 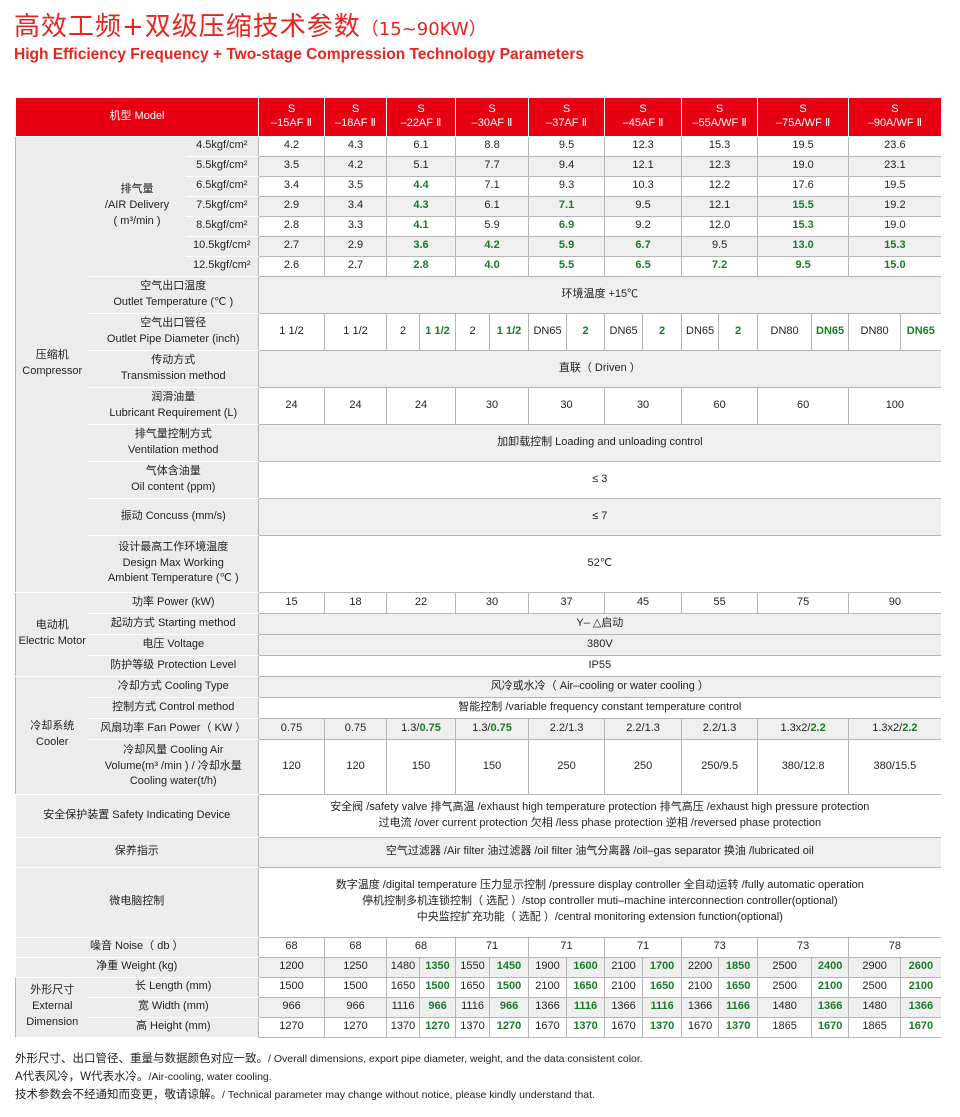 What do you see at coordinates (222, 166) in the screenshot?
I see `pressure-label: 5.5kgf/cm²` at bounding box center [222, 166].